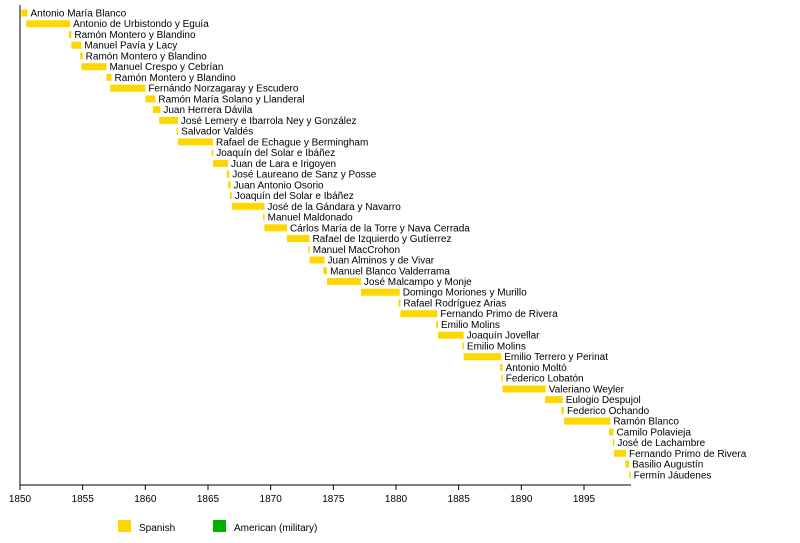  Describe the element at coordinates (157, 528) in the screenshot. I see `legend-label: Spanish` at that location.